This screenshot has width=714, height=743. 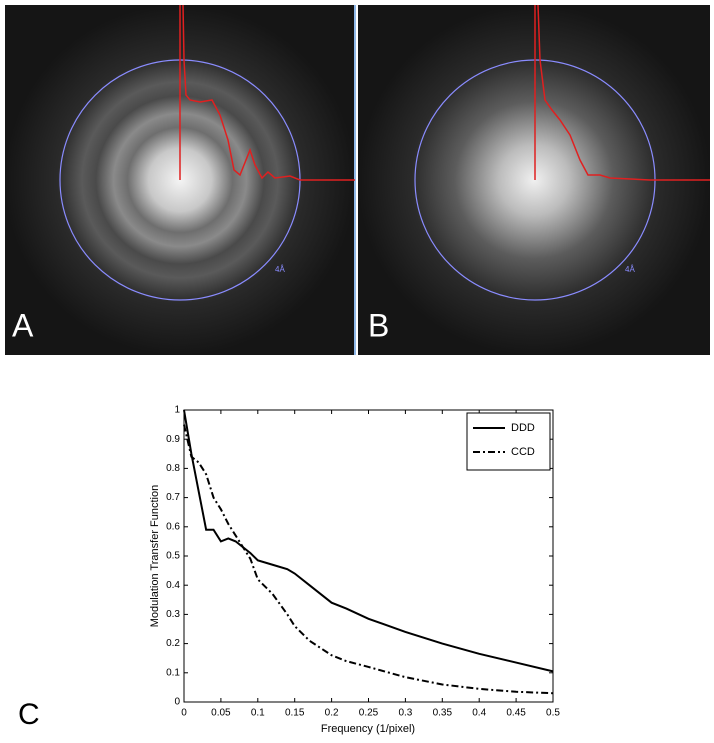 I want to click on y-tick-label: 0.2, so click(x=173, y=643).